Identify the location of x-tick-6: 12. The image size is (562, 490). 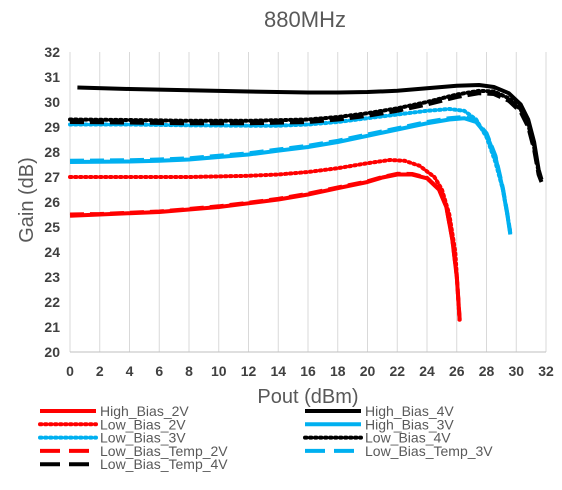
(249, 371).